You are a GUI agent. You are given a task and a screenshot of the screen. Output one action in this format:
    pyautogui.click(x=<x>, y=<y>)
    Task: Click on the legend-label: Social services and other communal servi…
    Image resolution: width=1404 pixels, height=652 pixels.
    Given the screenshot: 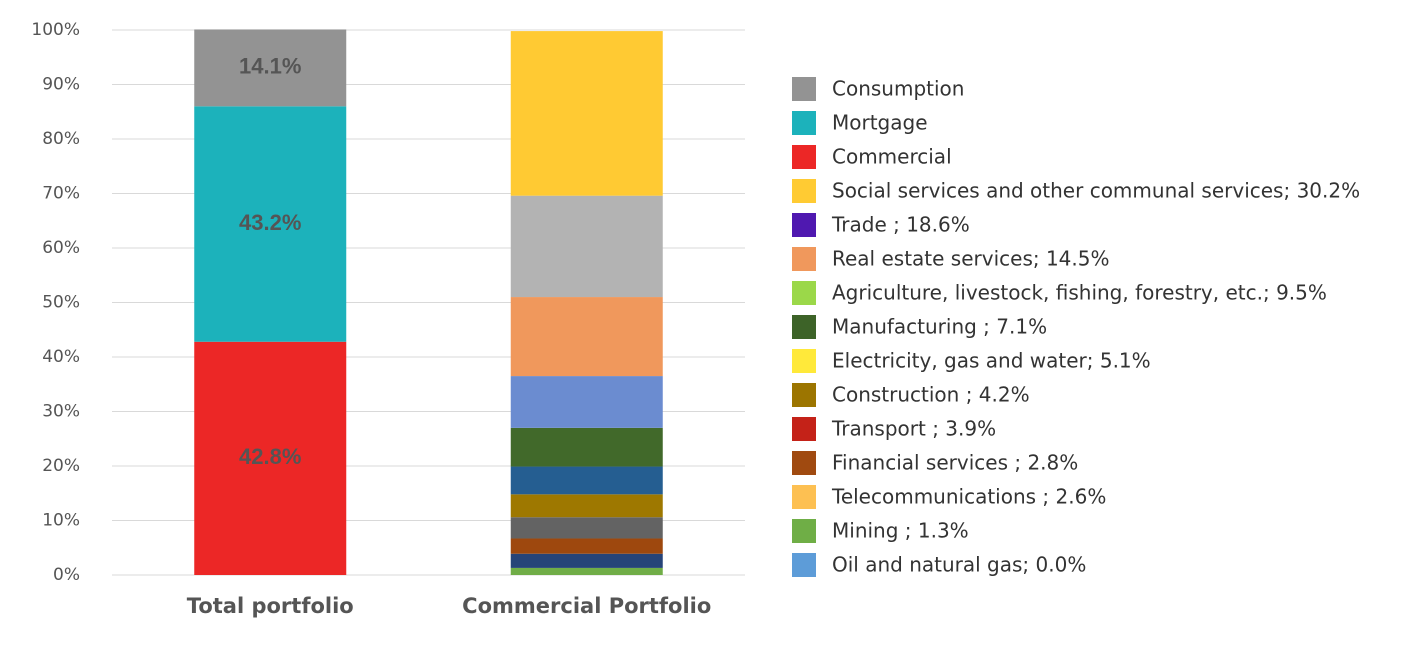 What is the action you would take?
    pyautogui.click(x=1096, y=191)
    